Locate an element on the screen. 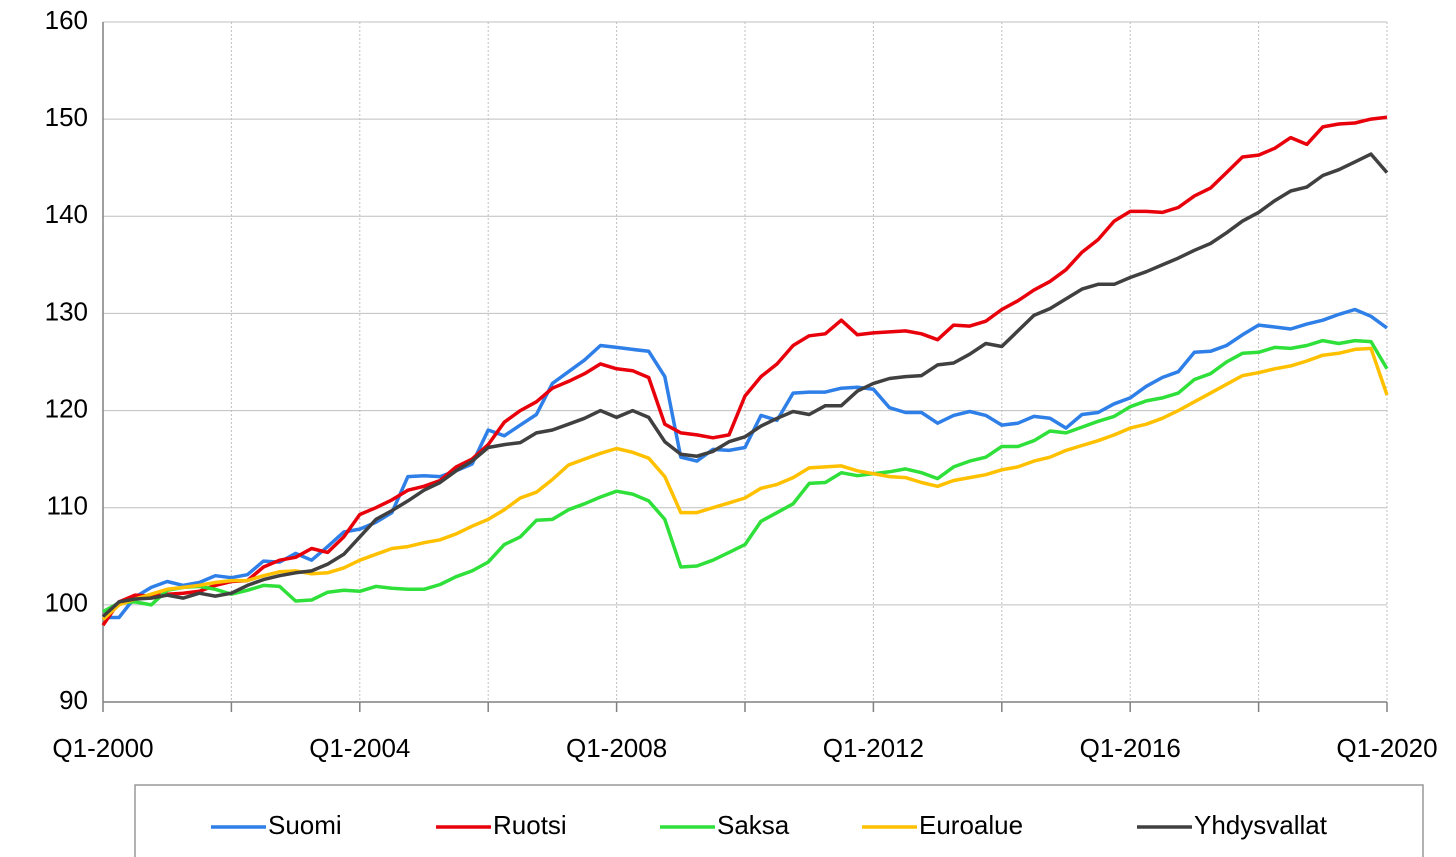 The width and height of the screenshot is (1456, 857). y-tick-label: 100 is located at coordinates (66, 603).